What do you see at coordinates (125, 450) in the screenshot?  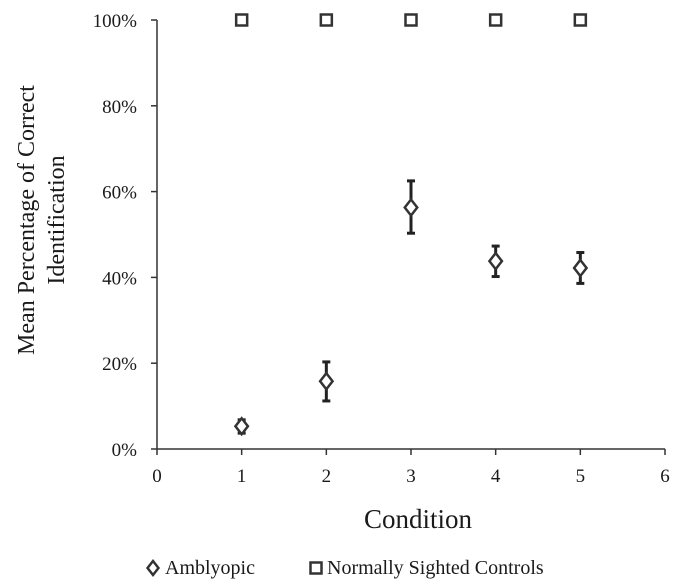 I see `y-tick-label: 0%` at bounding box center [125, 450].